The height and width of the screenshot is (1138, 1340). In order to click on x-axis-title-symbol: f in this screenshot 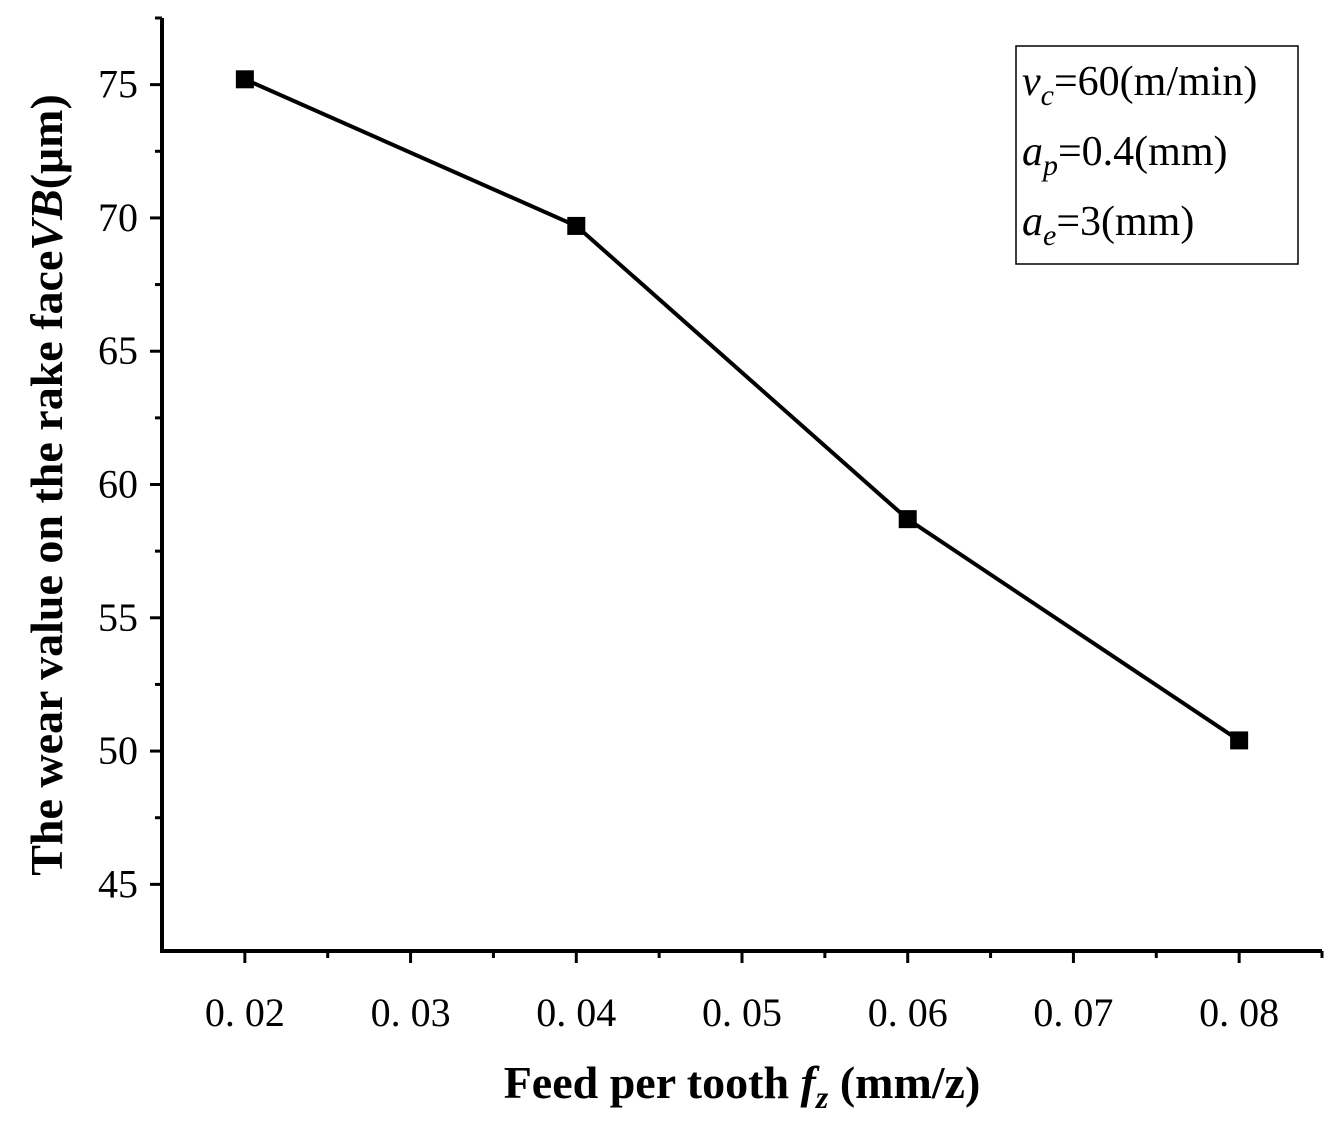, I will do `click(811, 1082)`.